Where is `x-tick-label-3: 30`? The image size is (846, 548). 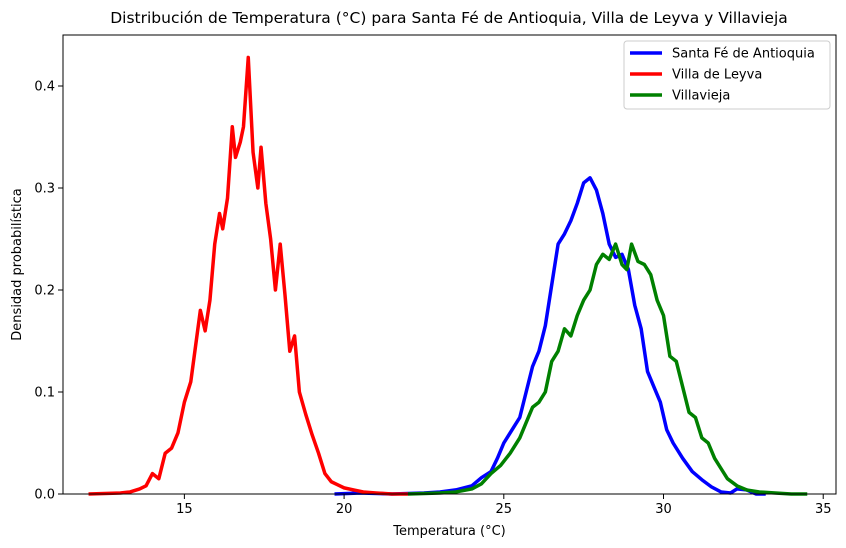 x-tick-label-3: 30 is located at coordinates (663, 509).